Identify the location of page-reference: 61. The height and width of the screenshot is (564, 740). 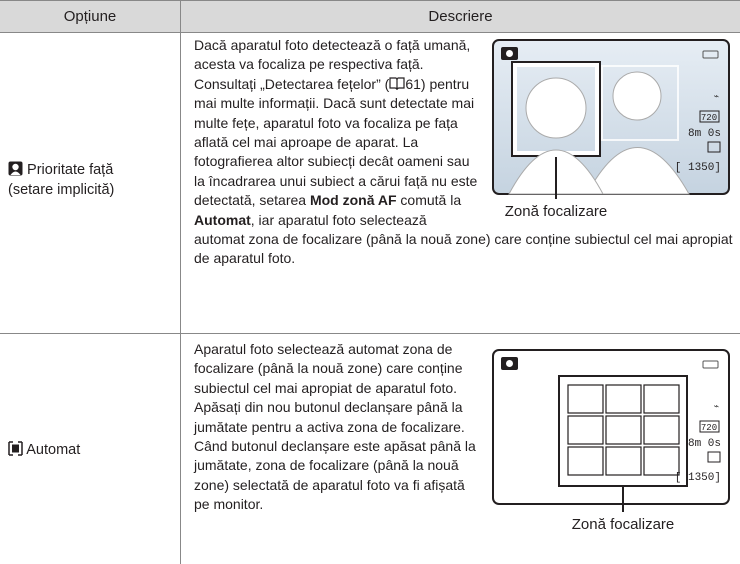
(413, 83).